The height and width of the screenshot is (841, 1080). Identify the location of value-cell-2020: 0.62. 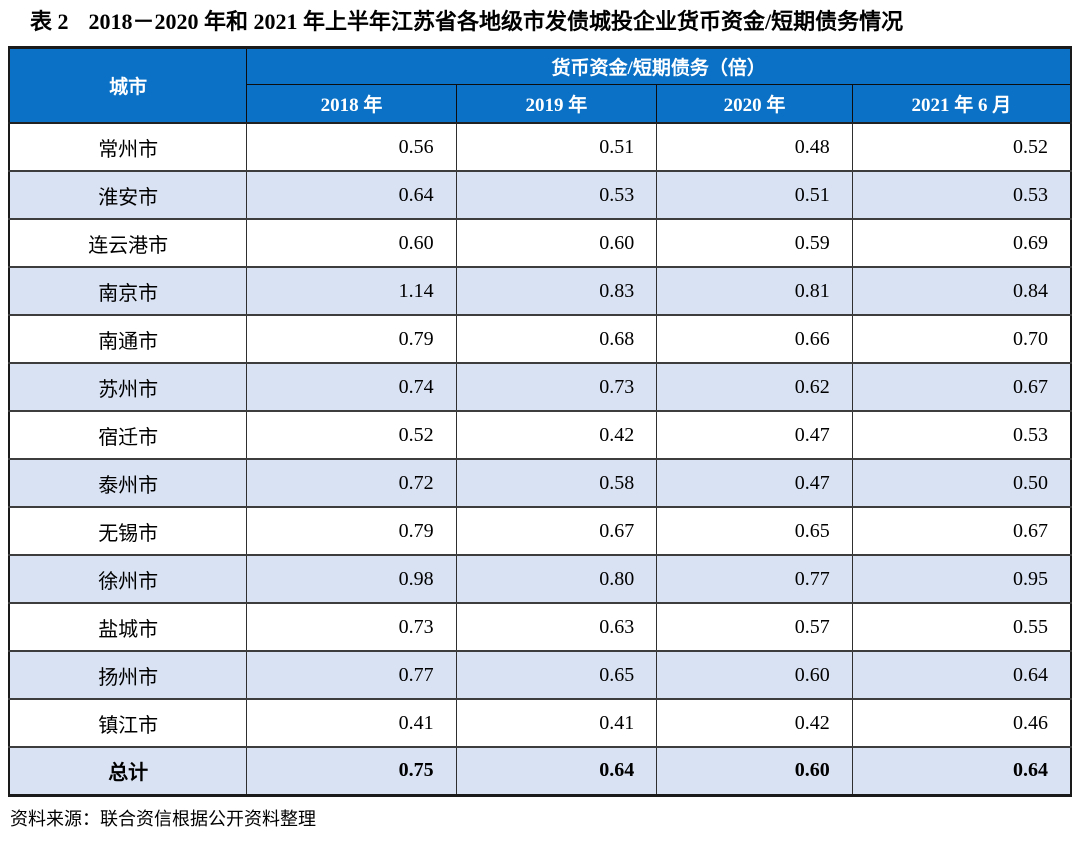
(754, 387).